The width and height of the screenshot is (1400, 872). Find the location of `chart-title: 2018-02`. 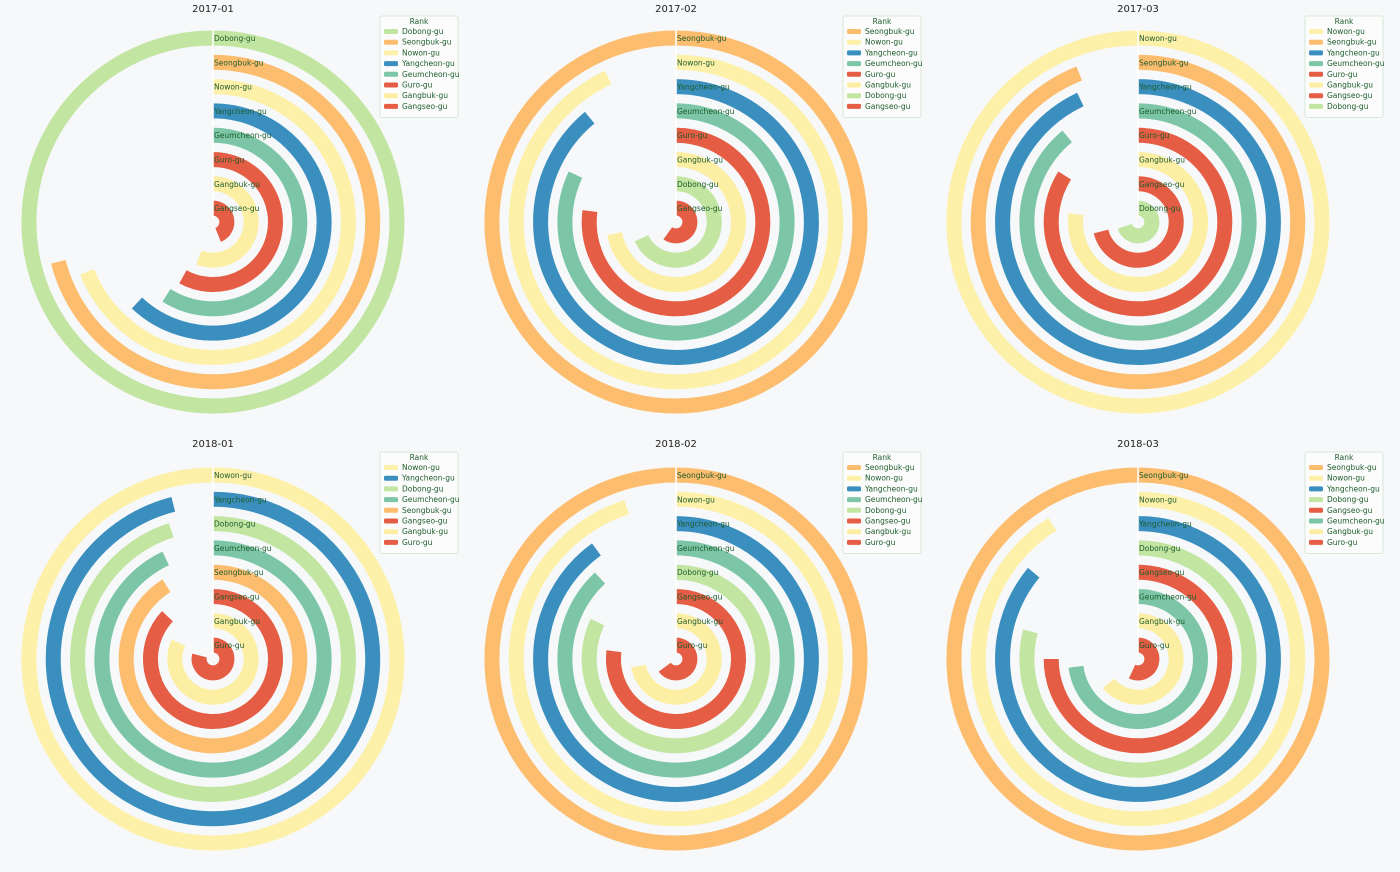

chart-title: 2018-02 is located at coordinates (676, 444).